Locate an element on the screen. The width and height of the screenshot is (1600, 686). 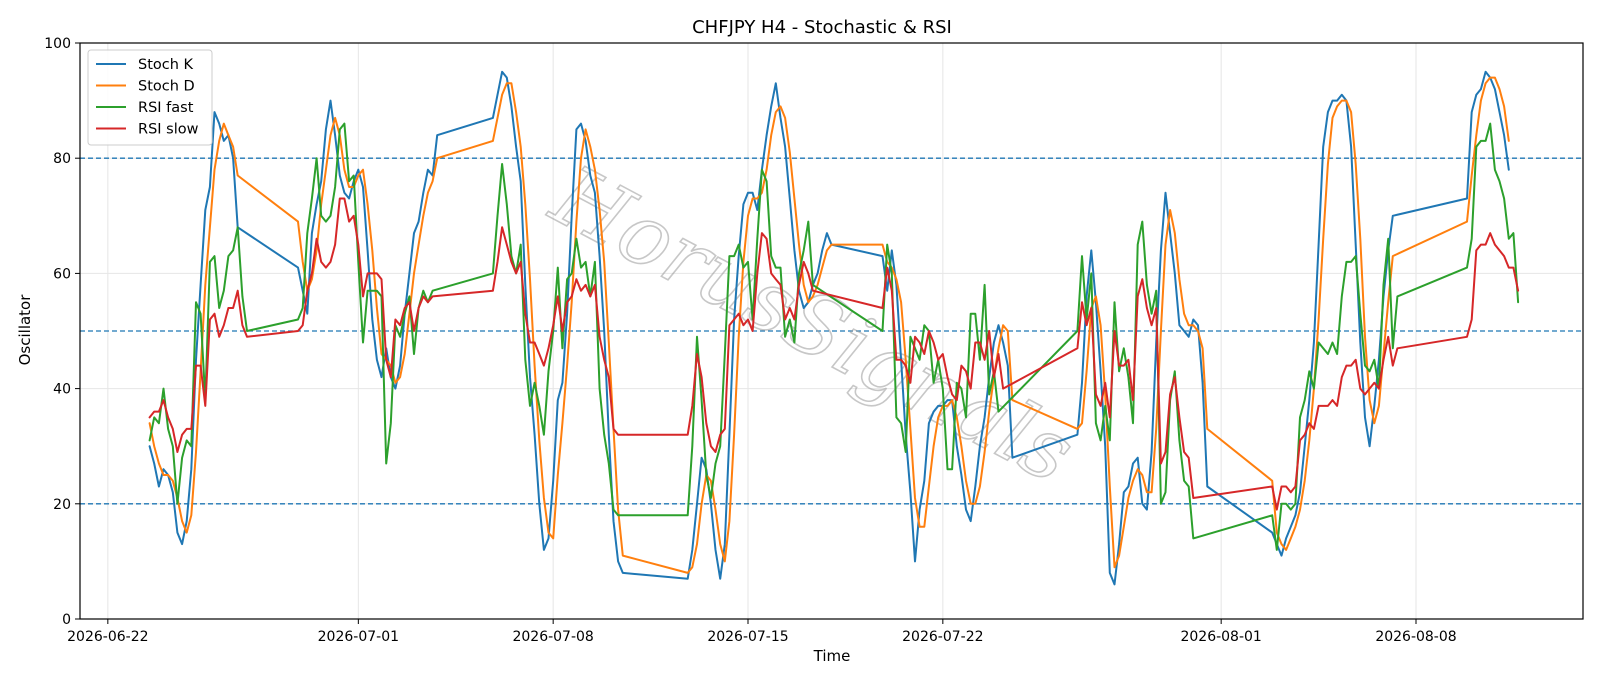
x-tick-label: 2026-07-01 is located at coordinates (358, 637).